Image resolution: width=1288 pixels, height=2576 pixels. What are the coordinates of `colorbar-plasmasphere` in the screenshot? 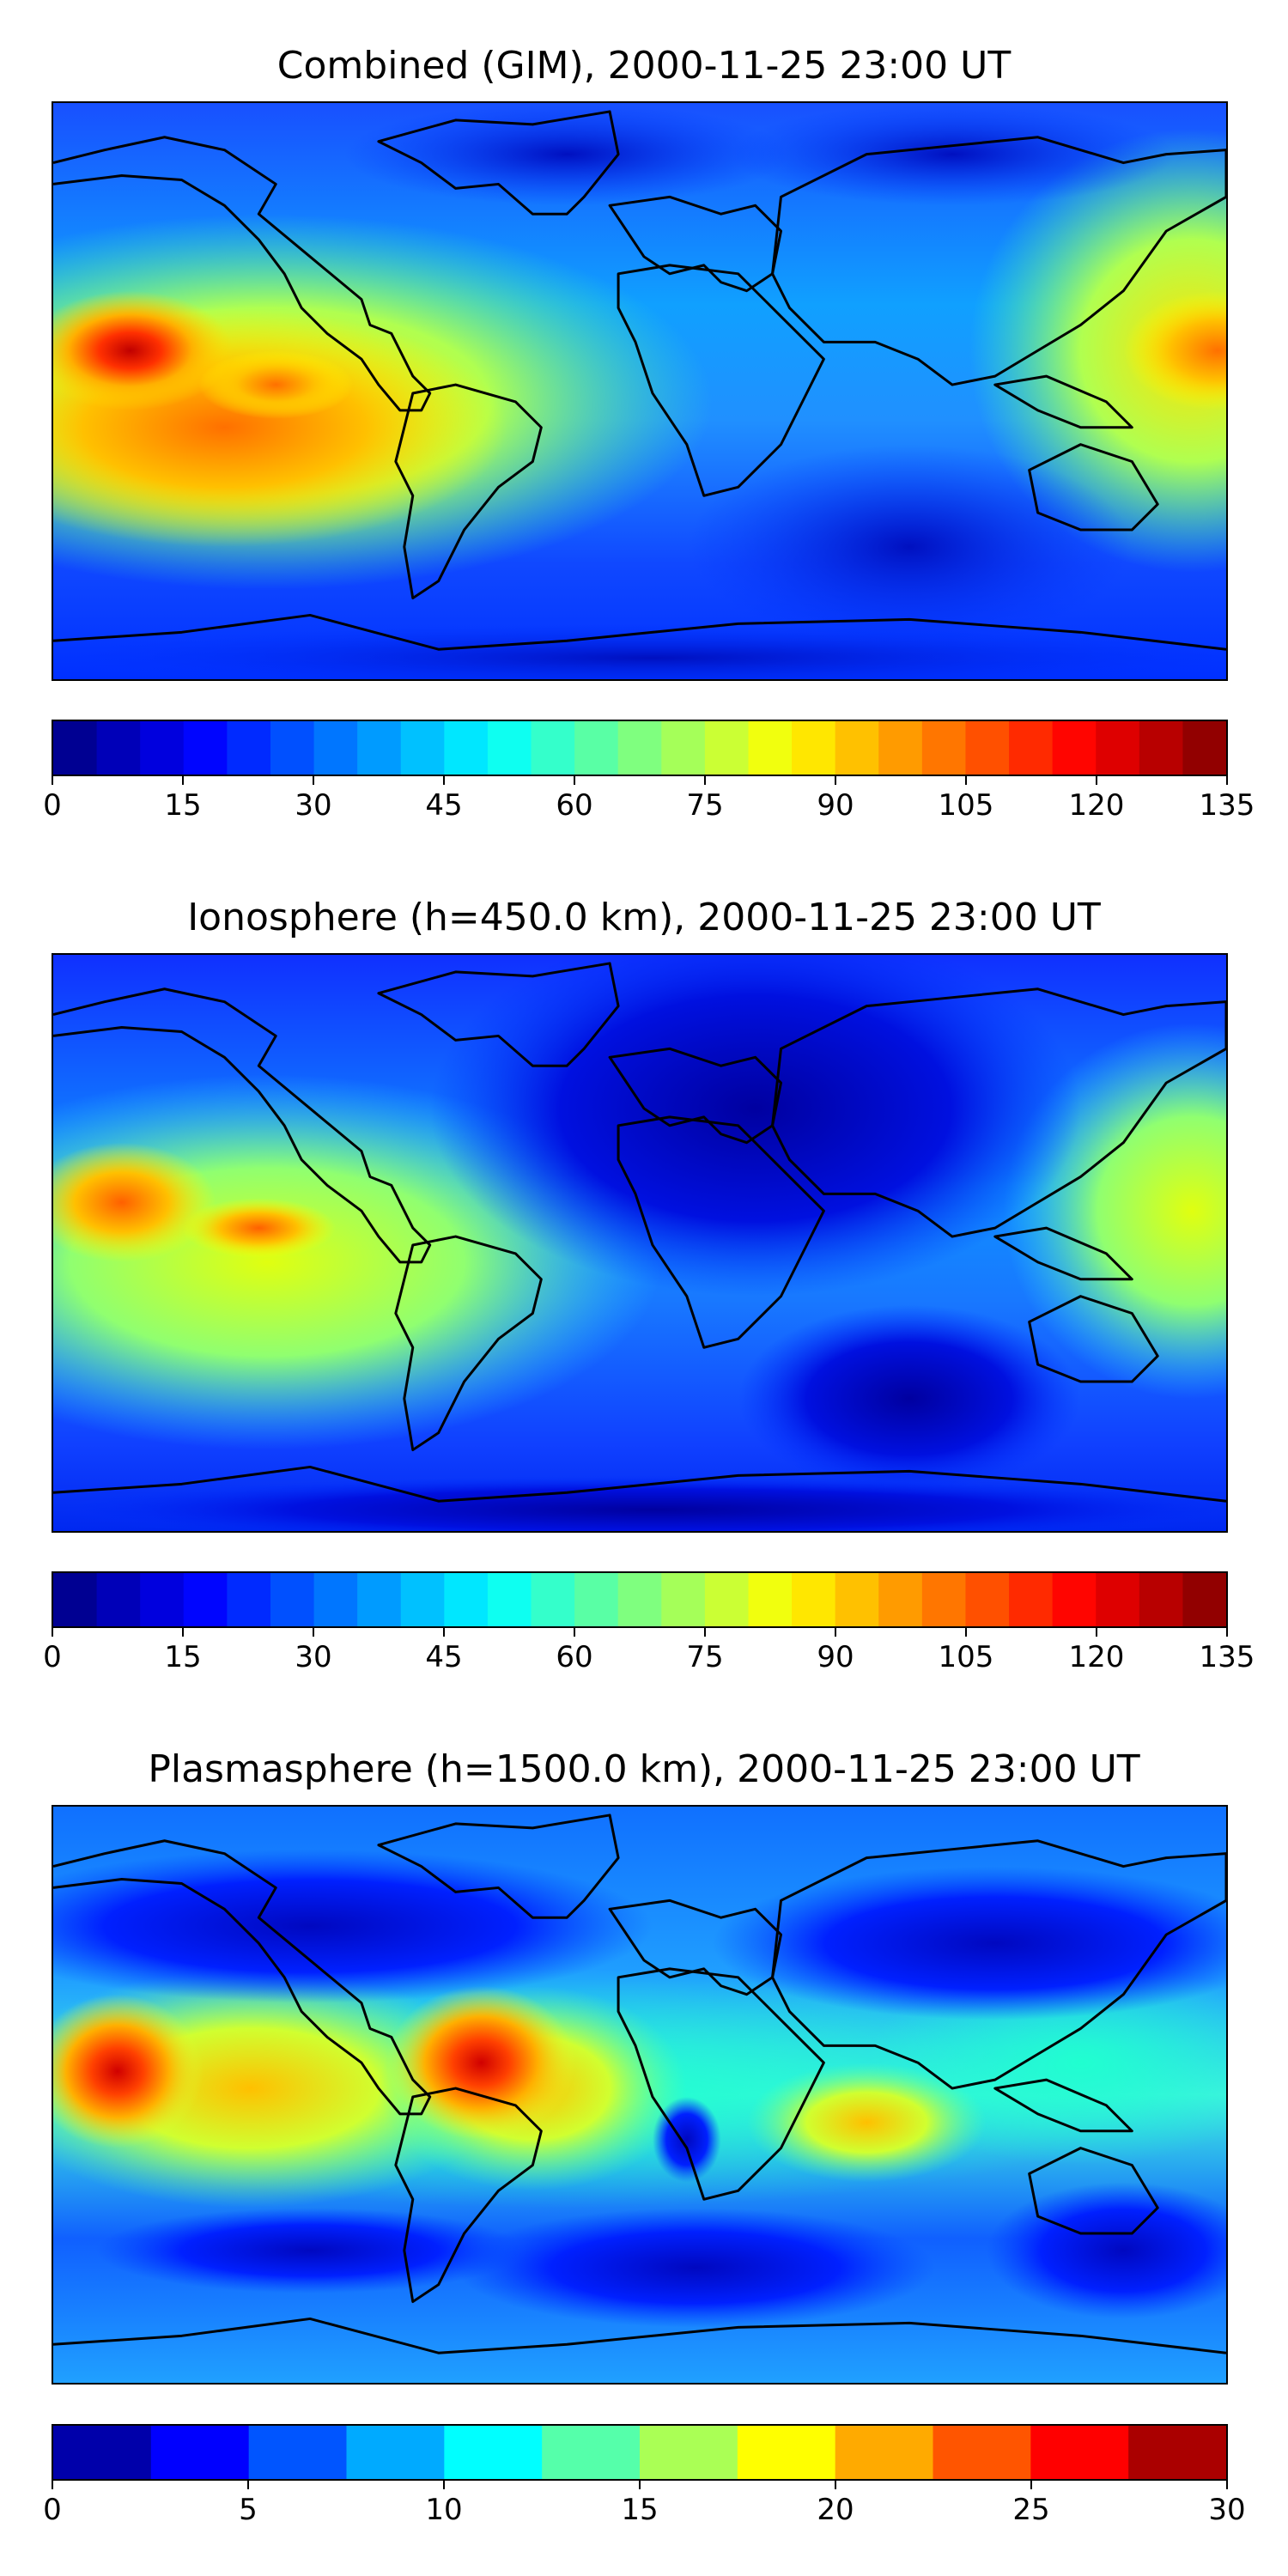 It's located at (640, 2452).